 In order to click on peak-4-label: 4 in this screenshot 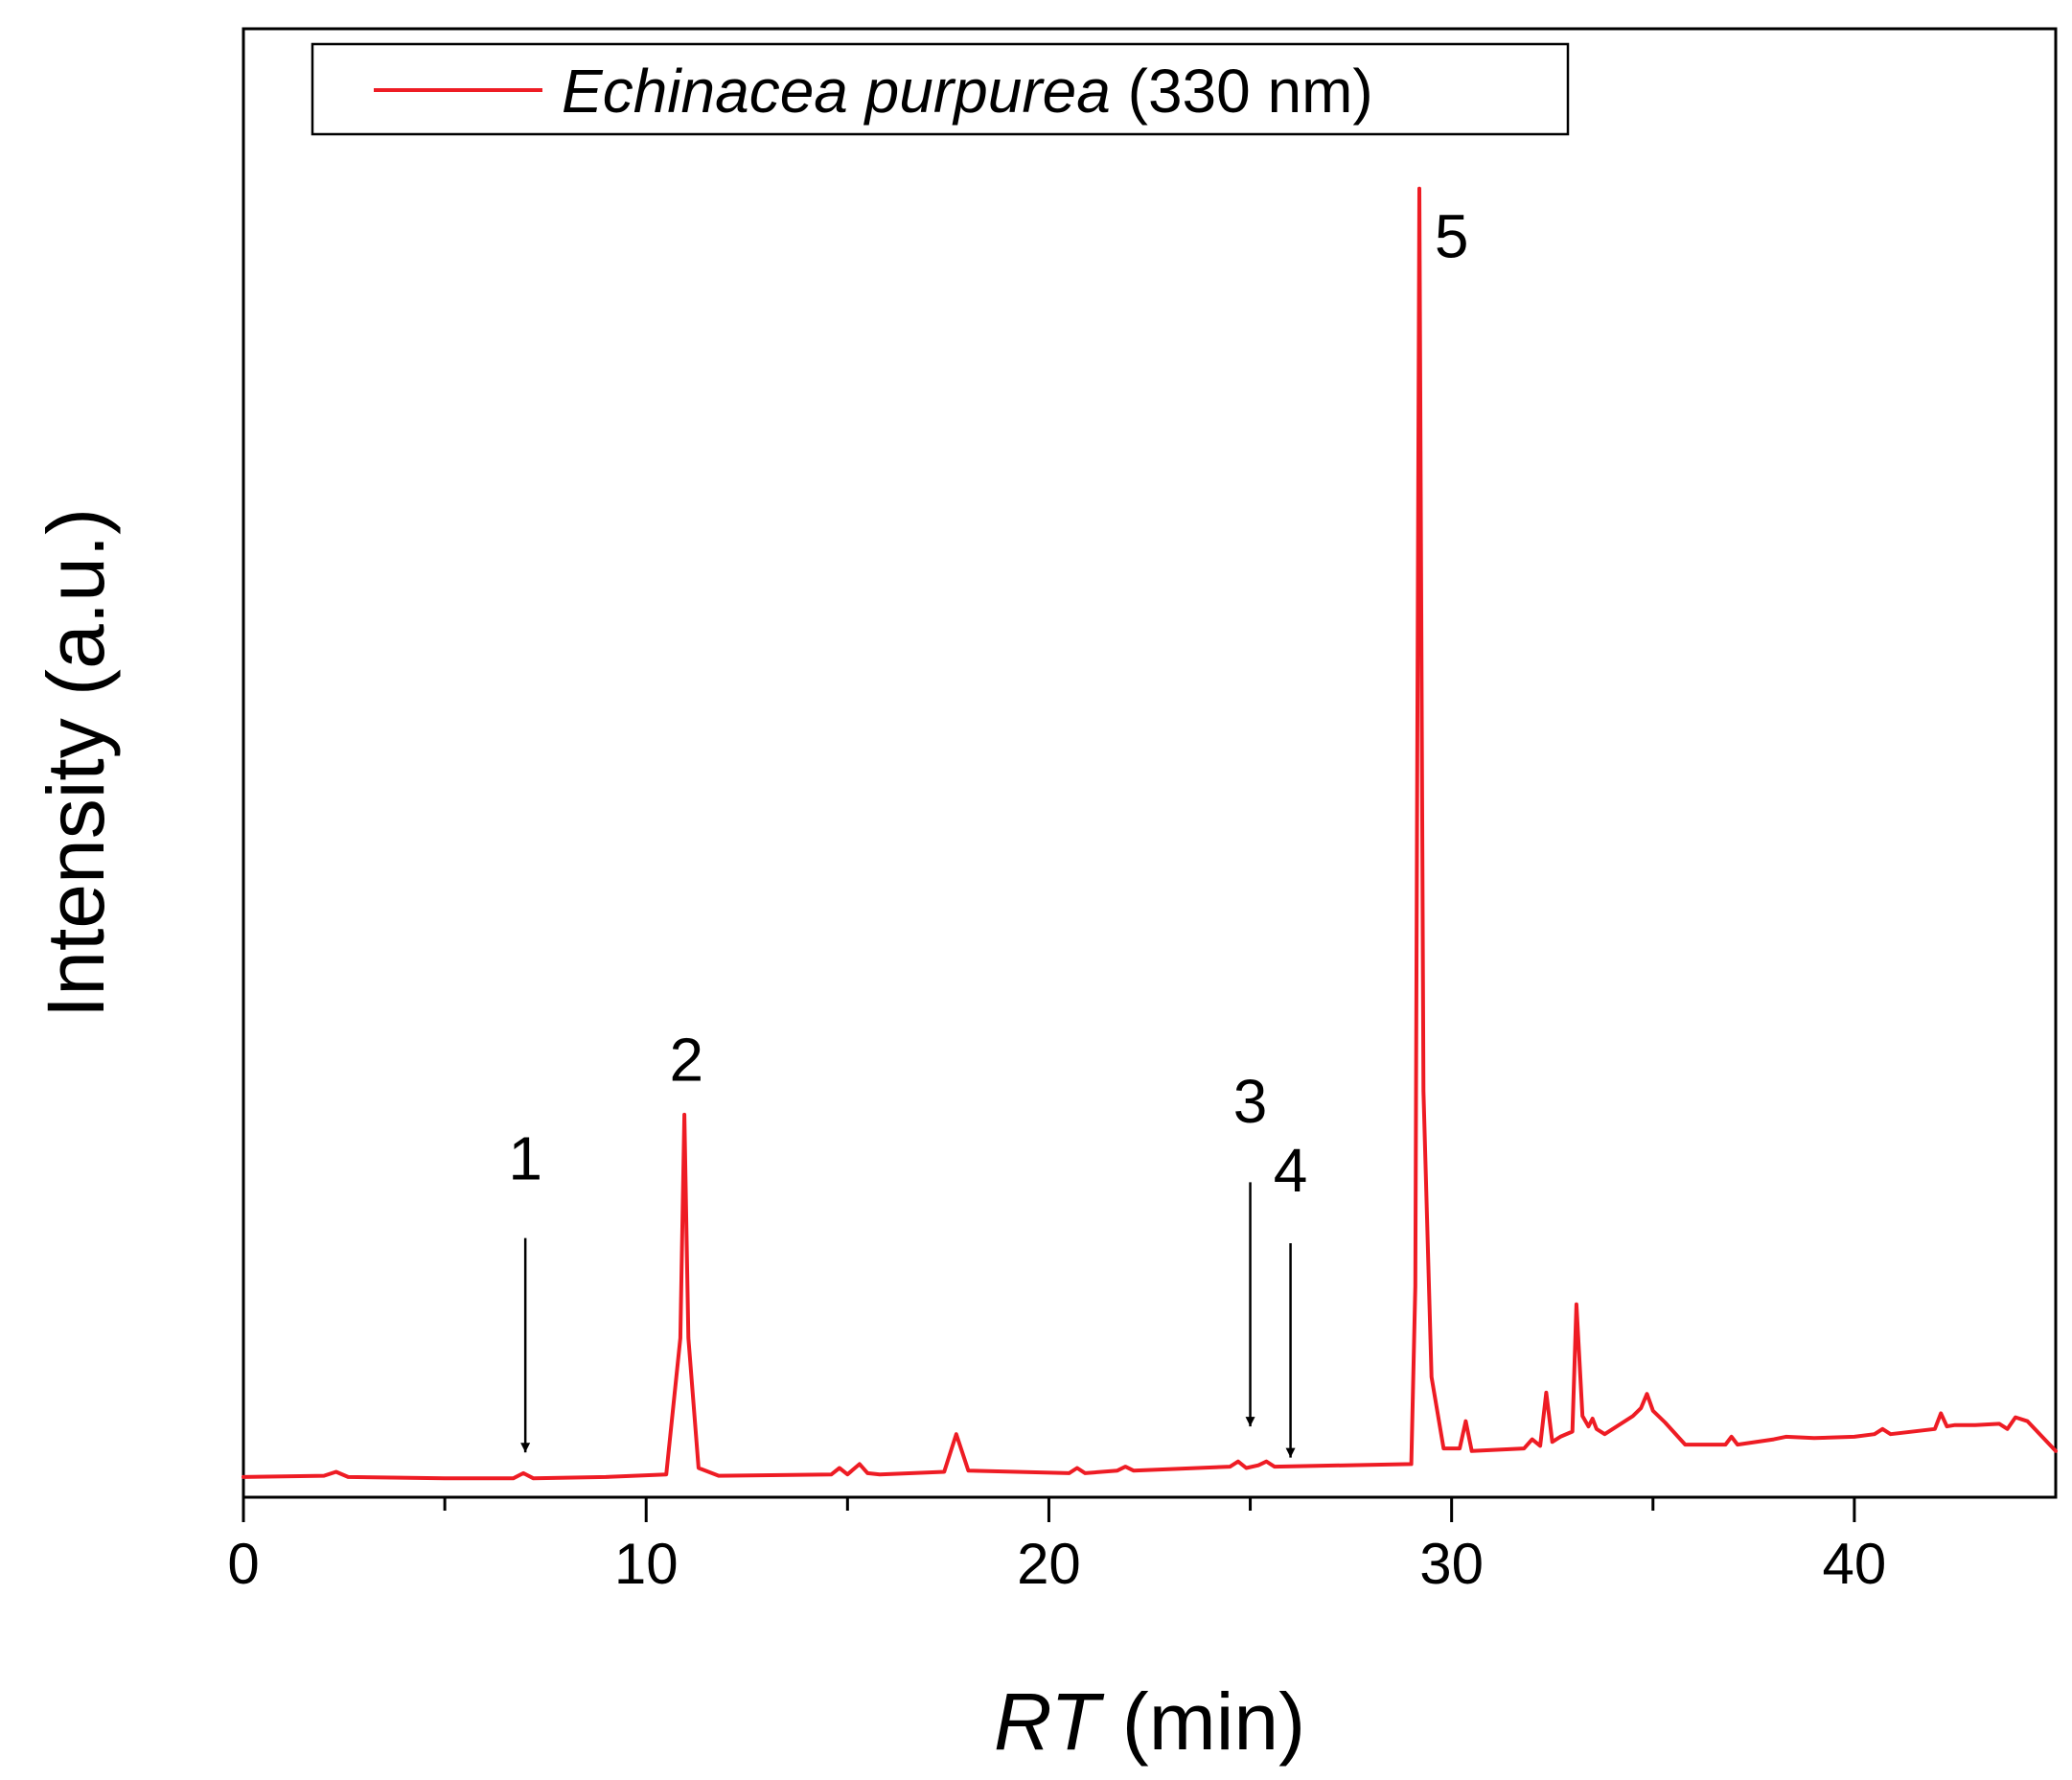, I will do `click(1291, 1170)`.